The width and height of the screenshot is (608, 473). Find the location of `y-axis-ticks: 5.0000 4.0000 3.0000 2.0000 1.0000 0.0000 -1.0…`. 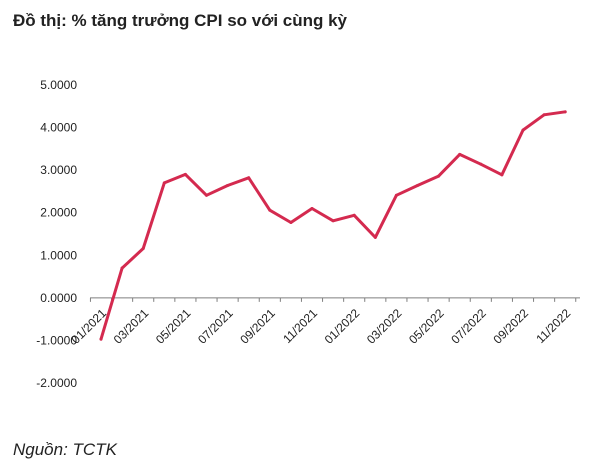

y-axis-ticks: 5.0000 4.0000 3.0000 2.0000 1.0000 0.0000 -1.0… is located at coordinates (56, 234).